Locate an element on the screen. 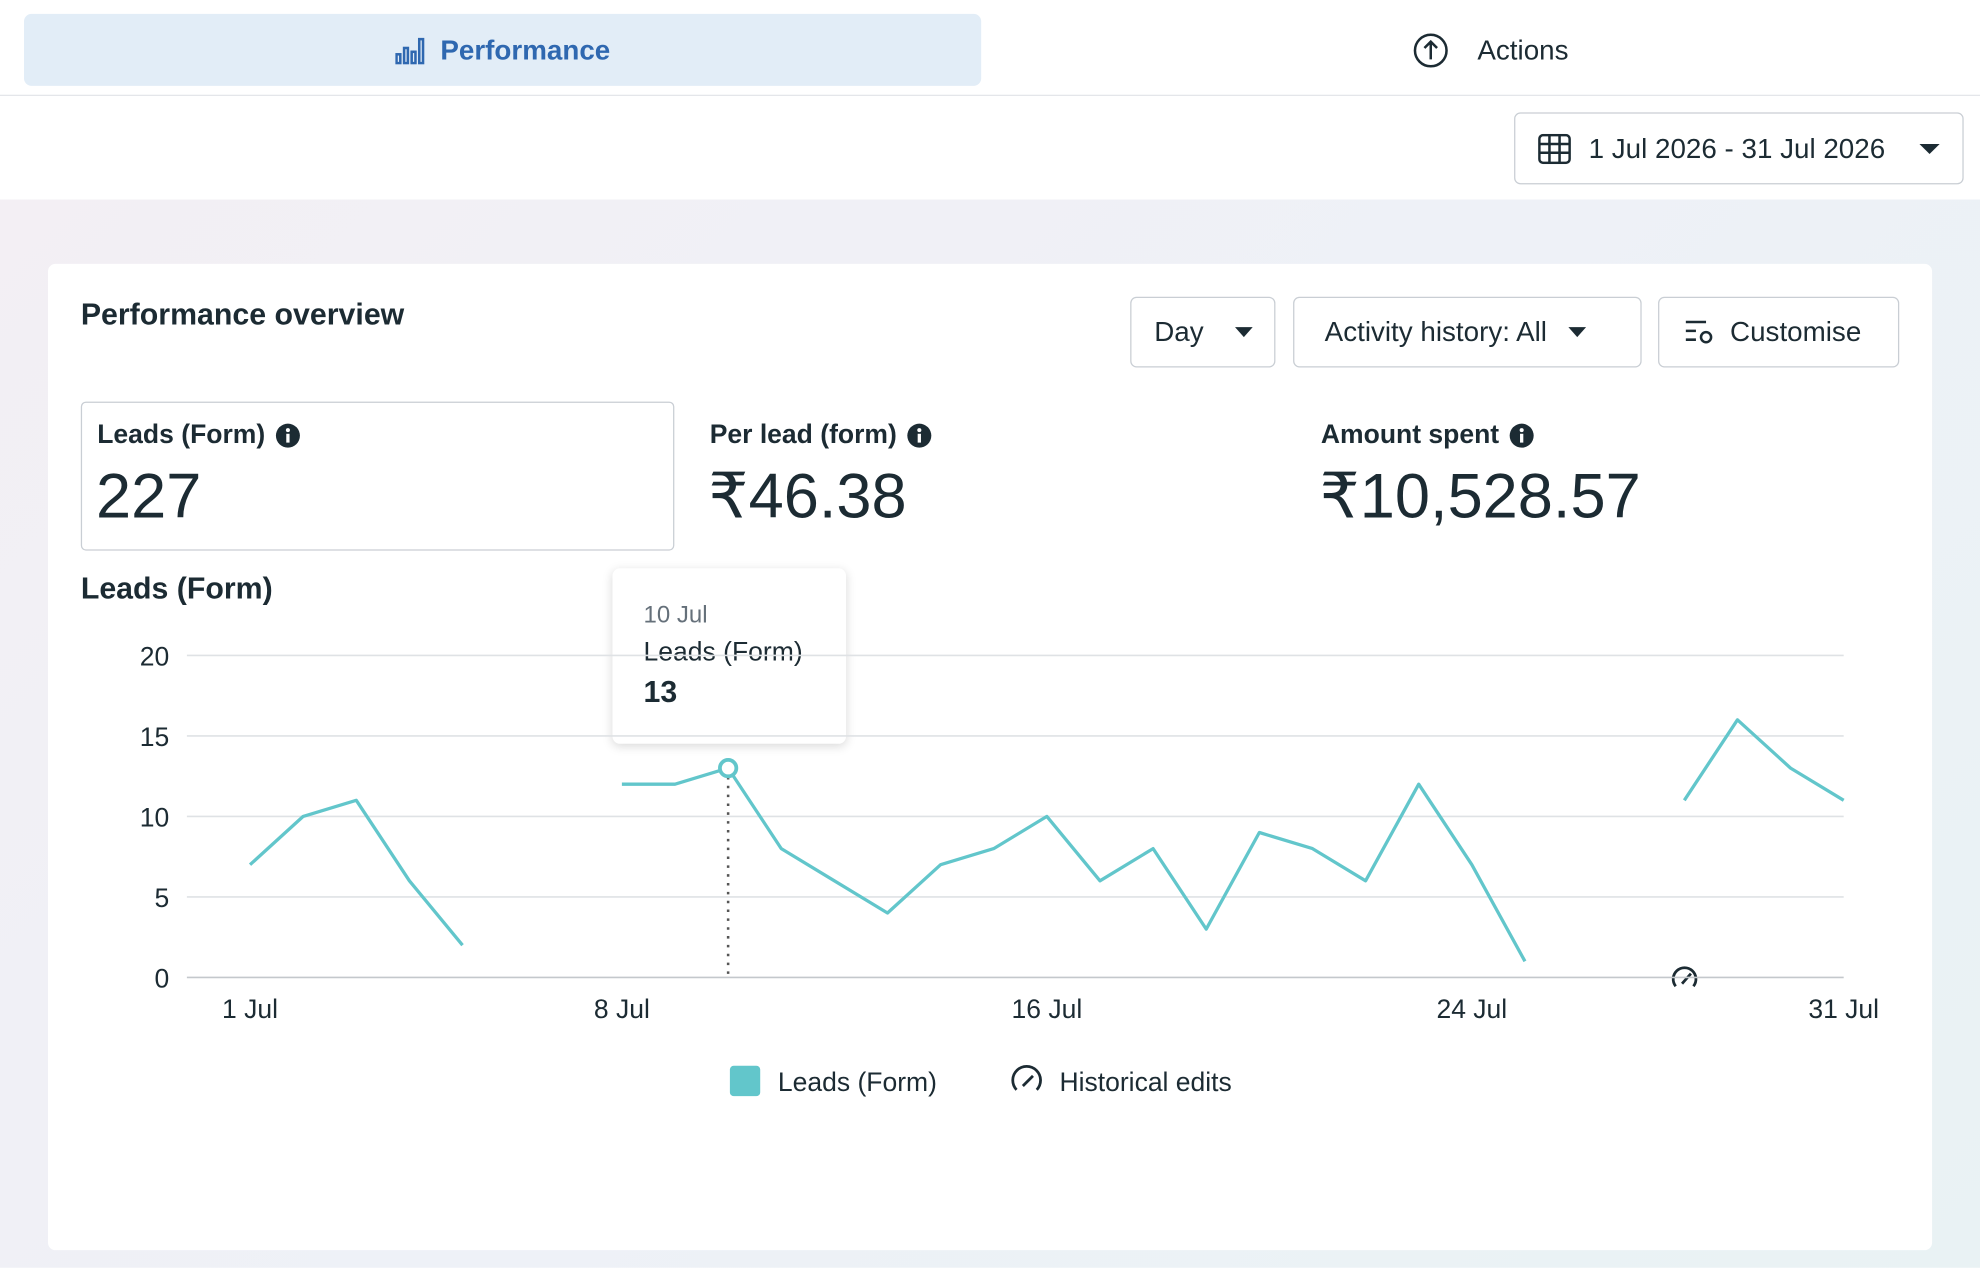  metric-label-text: Per lead (form) is located at coordinates (803, 435).